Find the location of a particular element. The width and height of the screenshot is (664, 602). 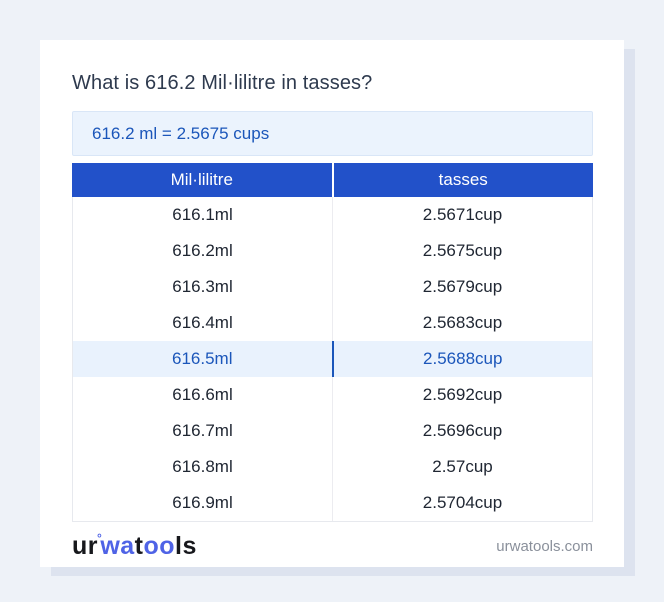

table-row: 616.9ml 2.5704cup is located at coordinates (332, 503).